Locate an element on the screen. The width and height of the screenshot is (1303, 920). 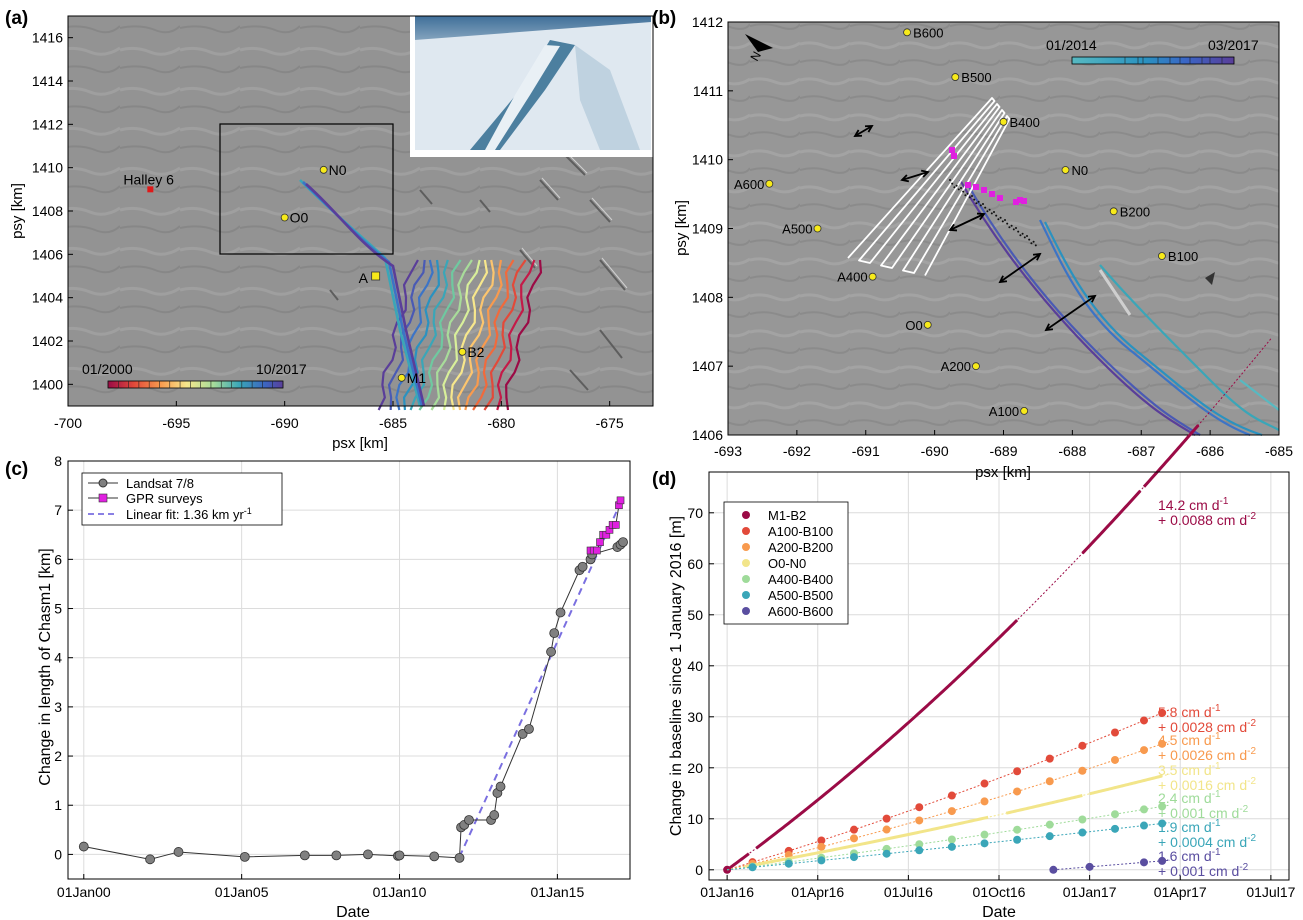
map-a-inset-box is located at coordinates (306, 189).